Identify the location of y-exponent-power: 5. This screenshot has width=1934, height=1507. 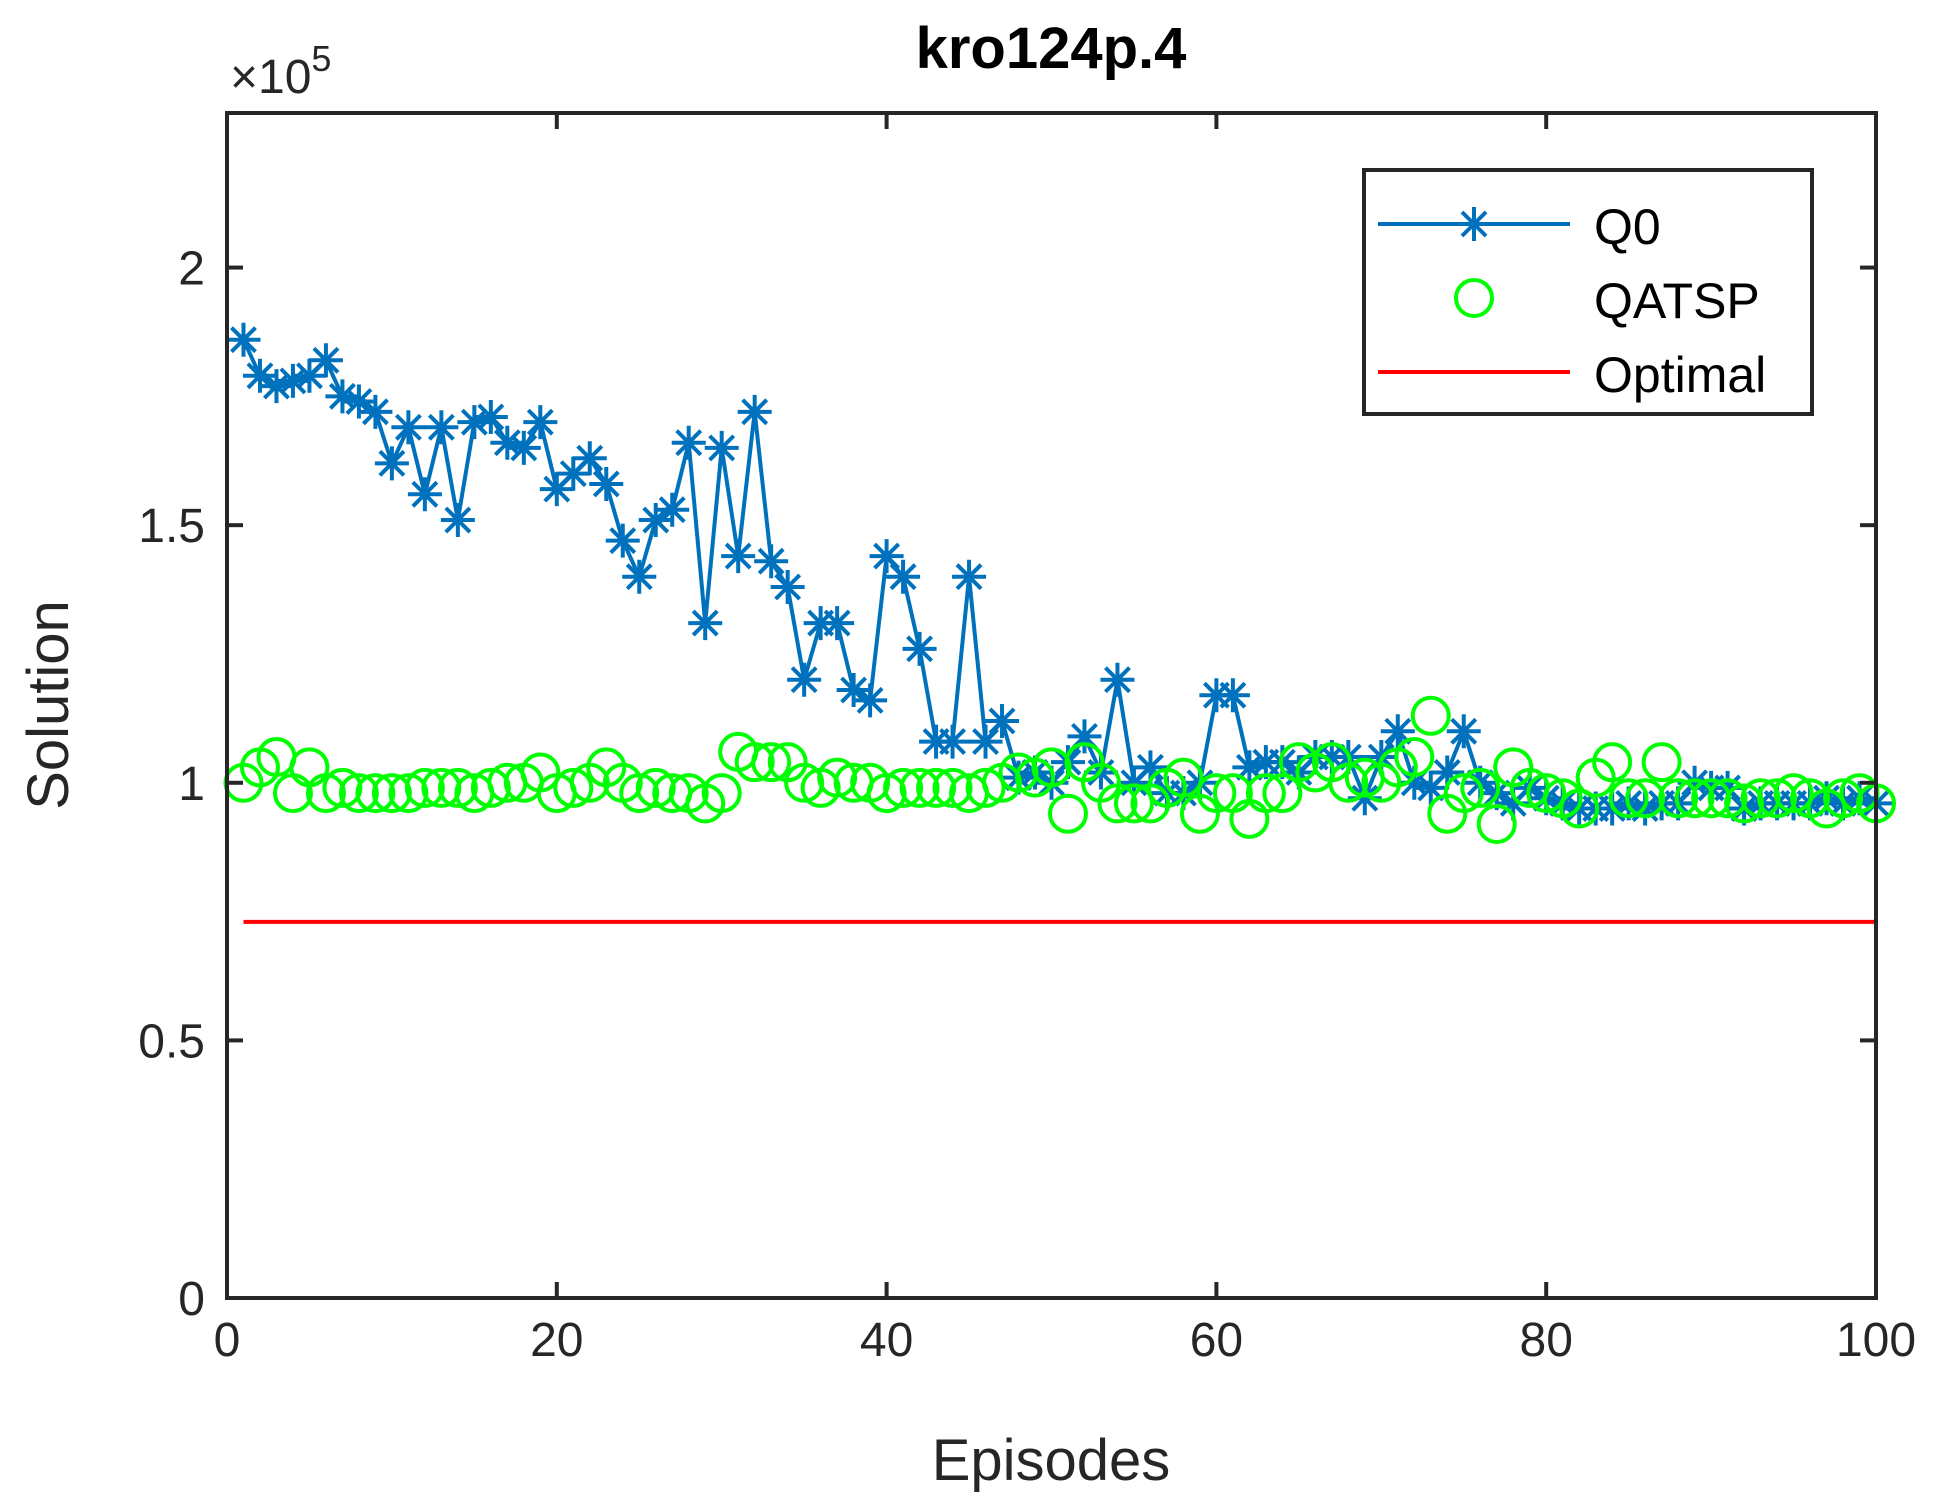
(321, 58).